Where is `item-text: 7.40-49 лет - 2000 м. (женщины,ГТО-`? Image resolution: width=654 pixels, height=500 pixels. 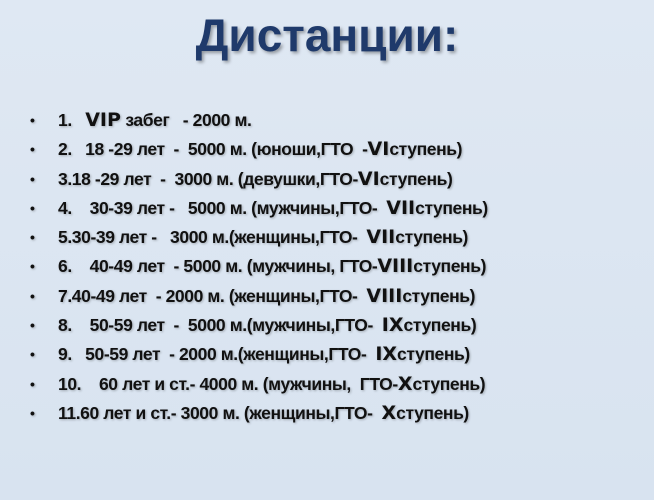
item-text: 7.40-49 лет - 2000 м. (женщины,ГТО- is located at coordinates (212, 295).